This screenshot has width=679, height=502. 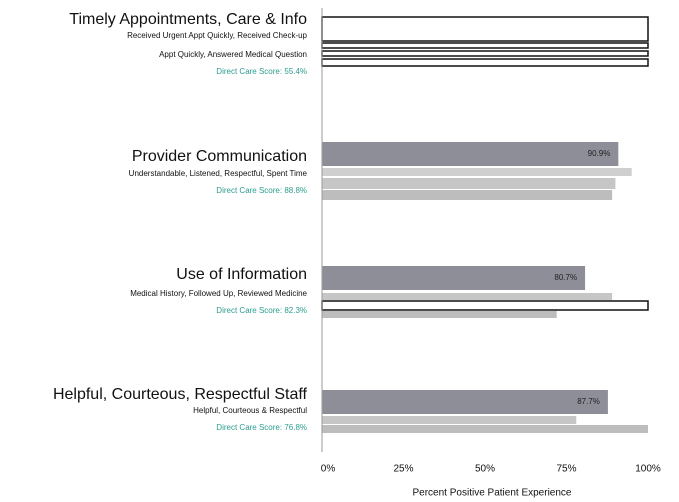 What do you see at coordinates (261, 427) in the screenshot?
I see `direct-care-score: Direct Care Score: 76.8%` at bounding box center [261, 427].